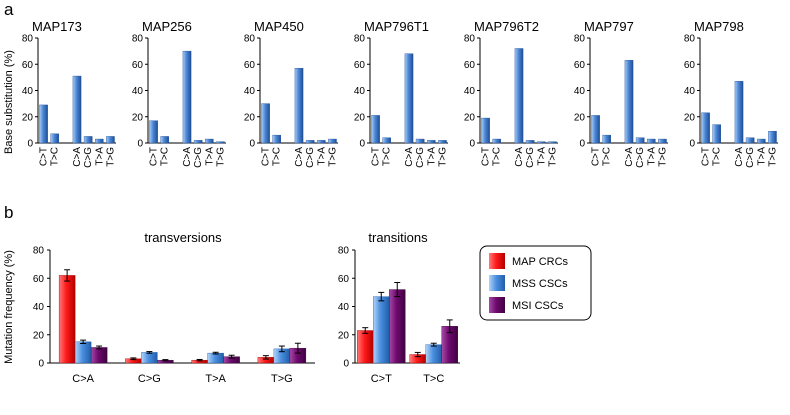 Image resolution: width=790 pixels, height=415 pixels. I want to click on legend-label-mss-cscs: MSS CSCs, so click(540, 284).